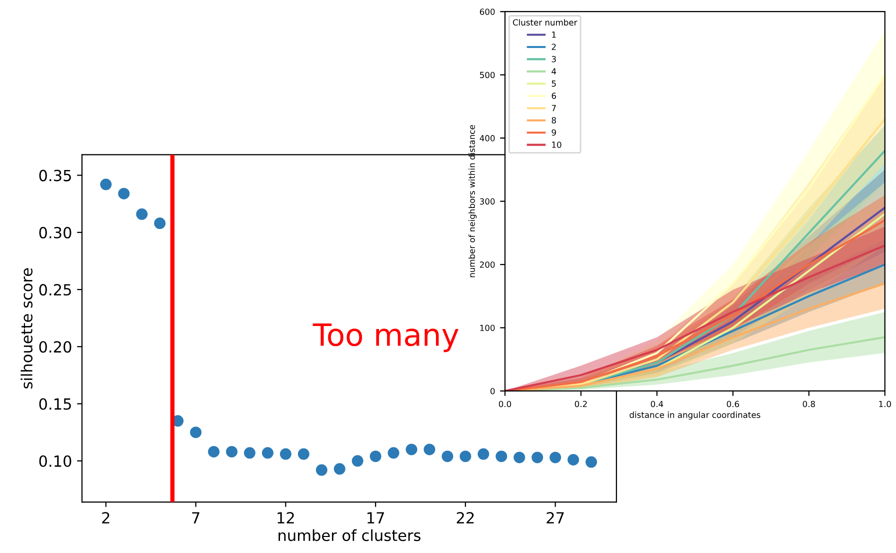 Image resolution: width=896 pixels, height=553 pixels. Describe the element at coordinates (487, 75) in the screenshot. I see `y-tick-label: 500` at that location.